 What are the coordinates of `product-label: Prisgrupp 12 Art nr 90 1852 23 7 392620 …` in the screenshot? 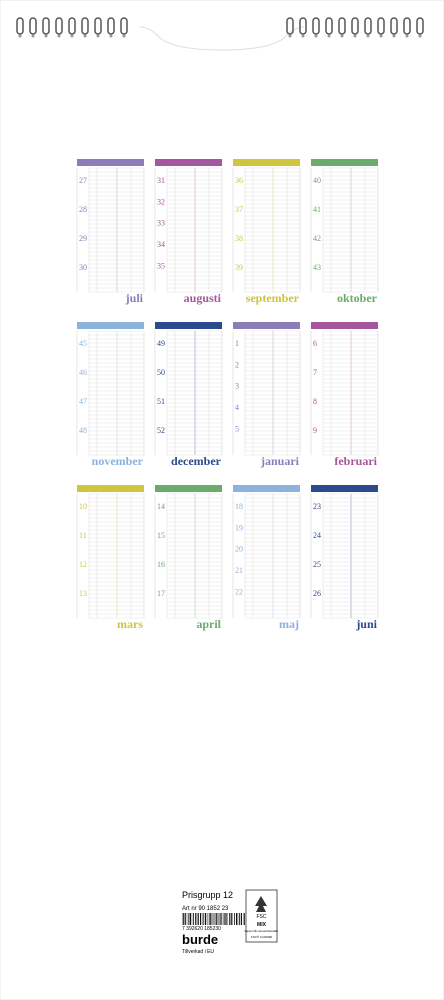 It's located at (230, 922).